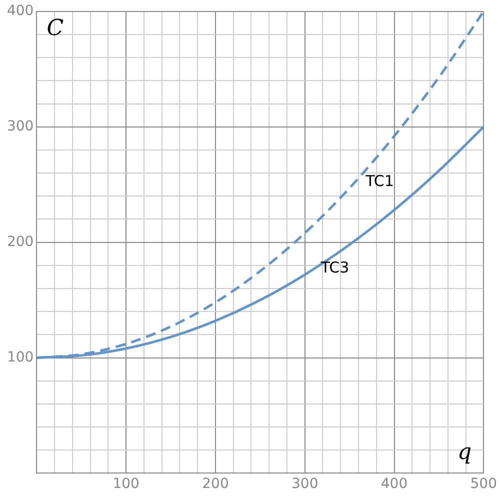 The height and width of the screenshot is (500, 500). What do you see at coordinates (20, 357) in the screenshot?
I see `y-tick-label: 100` at bounding box center [20, 357].